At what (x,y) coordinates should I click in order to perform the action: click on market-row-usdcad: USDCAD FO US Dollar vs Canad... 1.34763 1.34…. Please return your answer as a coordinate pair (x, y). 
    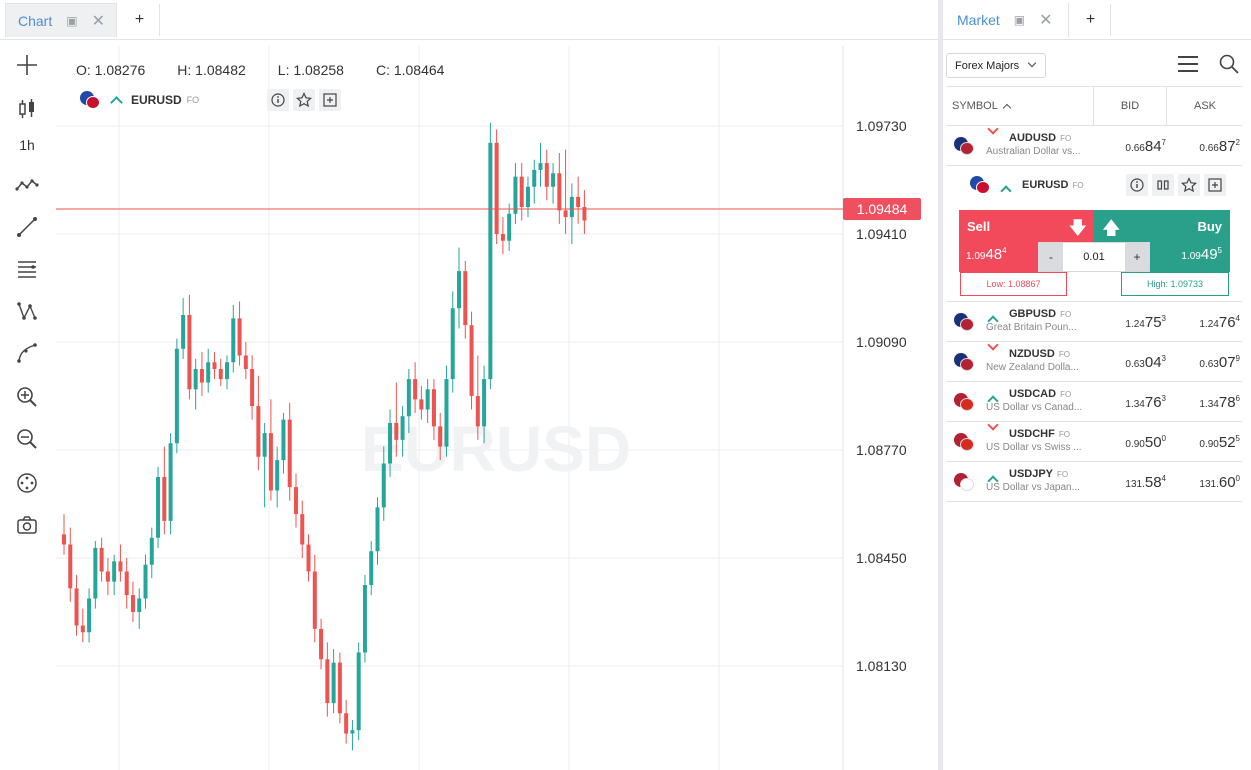
    Looking at the image, I should click on (1094, 402).